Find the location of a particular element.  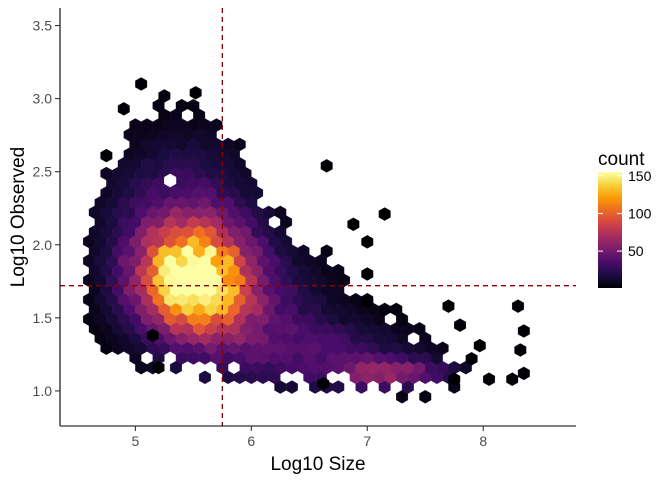

legend-label: 100 is located at coordinates (640, 213).